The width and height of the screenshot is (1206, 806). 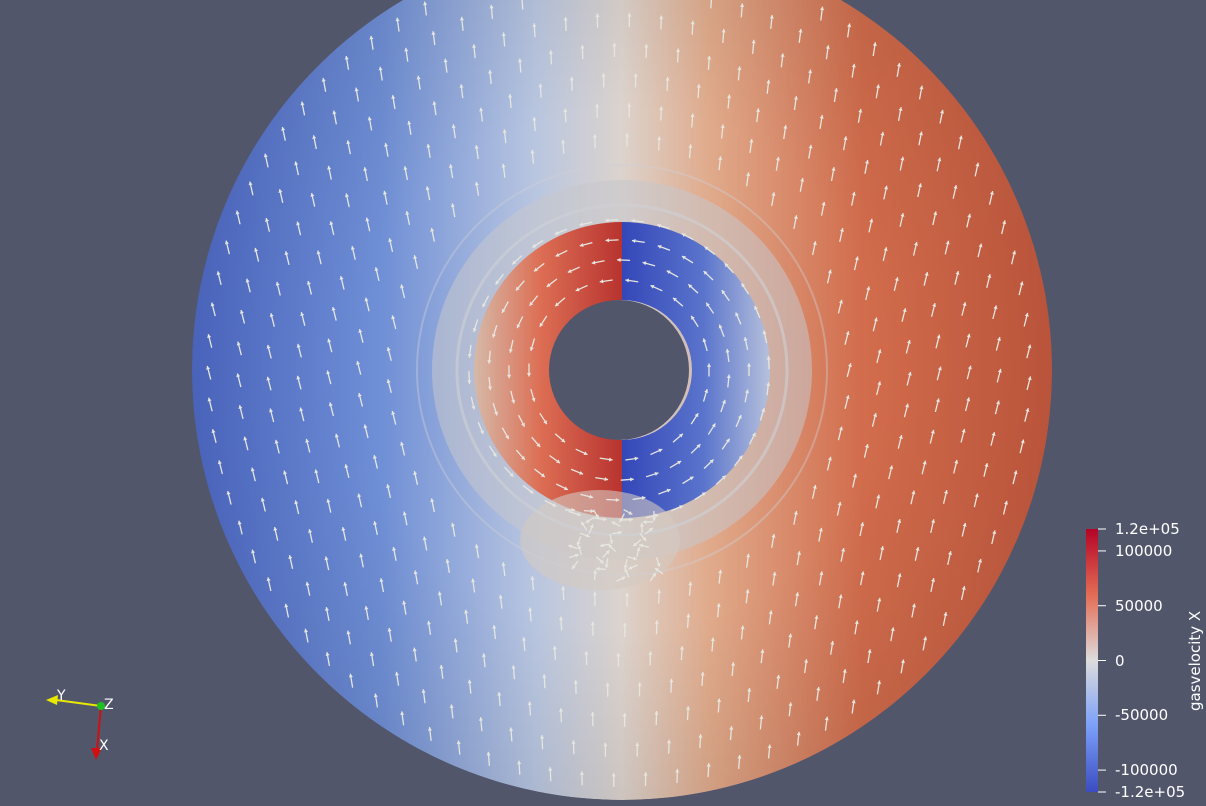 I want to click on velocity-glyph, so click(x=522, y=5).